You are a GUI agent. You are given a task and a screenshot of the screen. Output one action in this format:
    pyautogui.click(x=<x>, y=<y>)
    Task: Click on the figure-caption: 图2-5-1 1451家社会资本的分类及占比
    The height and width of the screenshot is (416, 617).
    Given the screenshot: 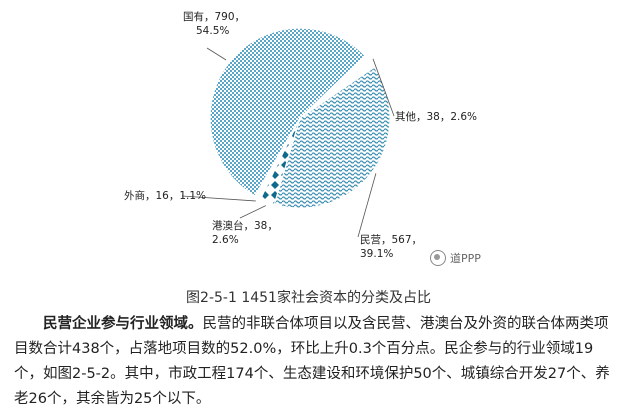 What is the action you would take?
    pyautogui.click(x=308, y=298)
    